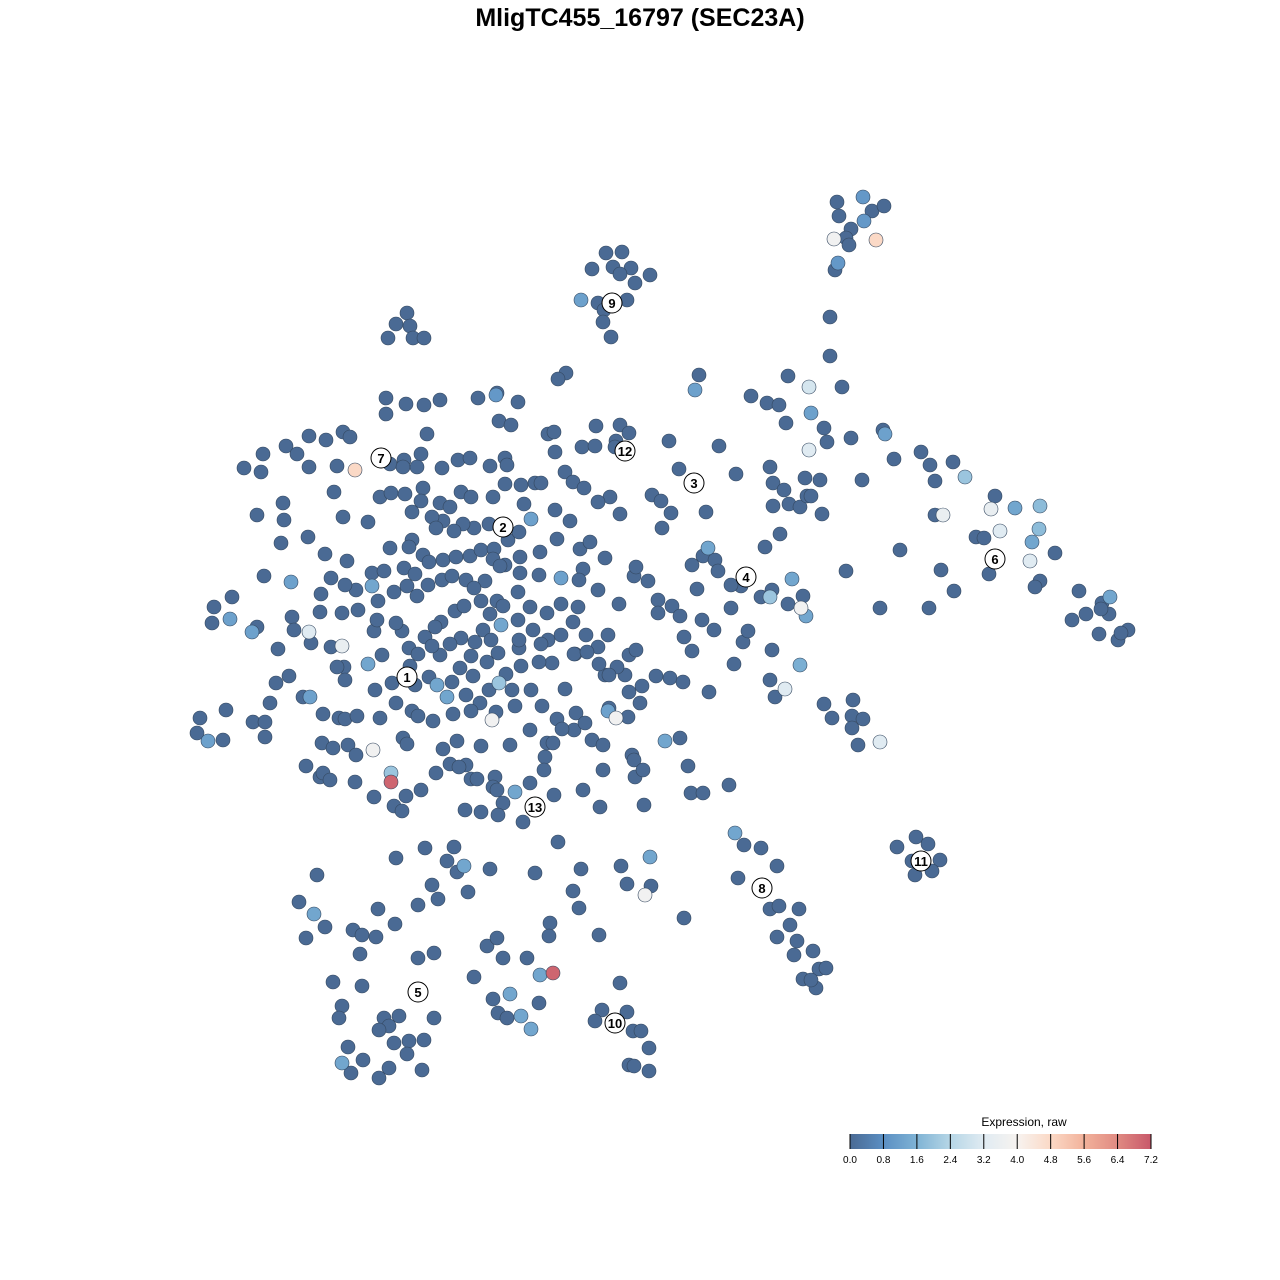 This screenshot has height=1280, width=1280. Describe the element at coordinates (850, 1160) in the screenshot. I see `colorbar-tick-label: 0.0` at that location.